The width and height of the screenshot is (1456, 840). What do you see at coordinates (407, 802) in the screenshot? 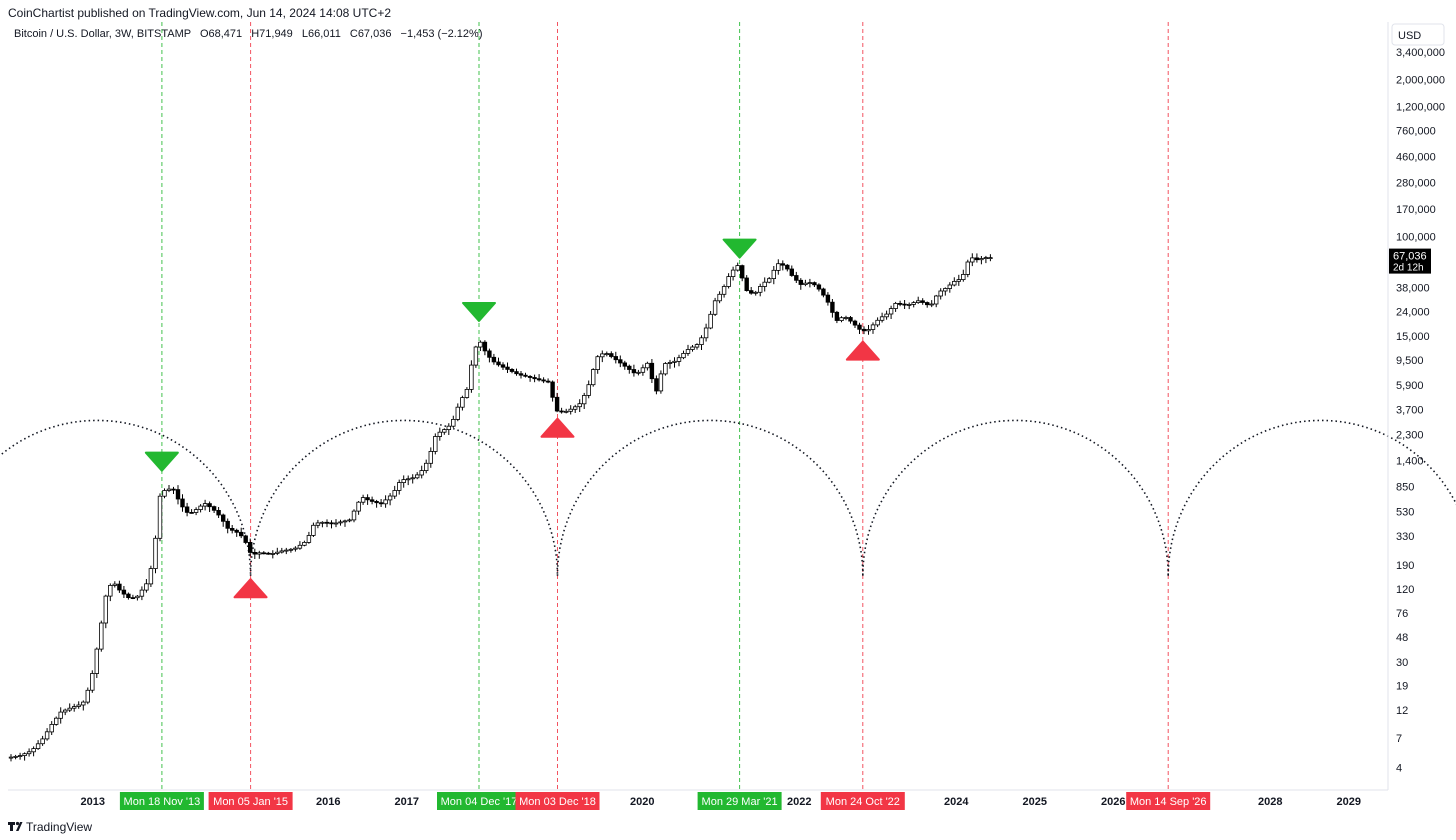
I see `time-tick-label: 2017` at bounding box center [407, 802].